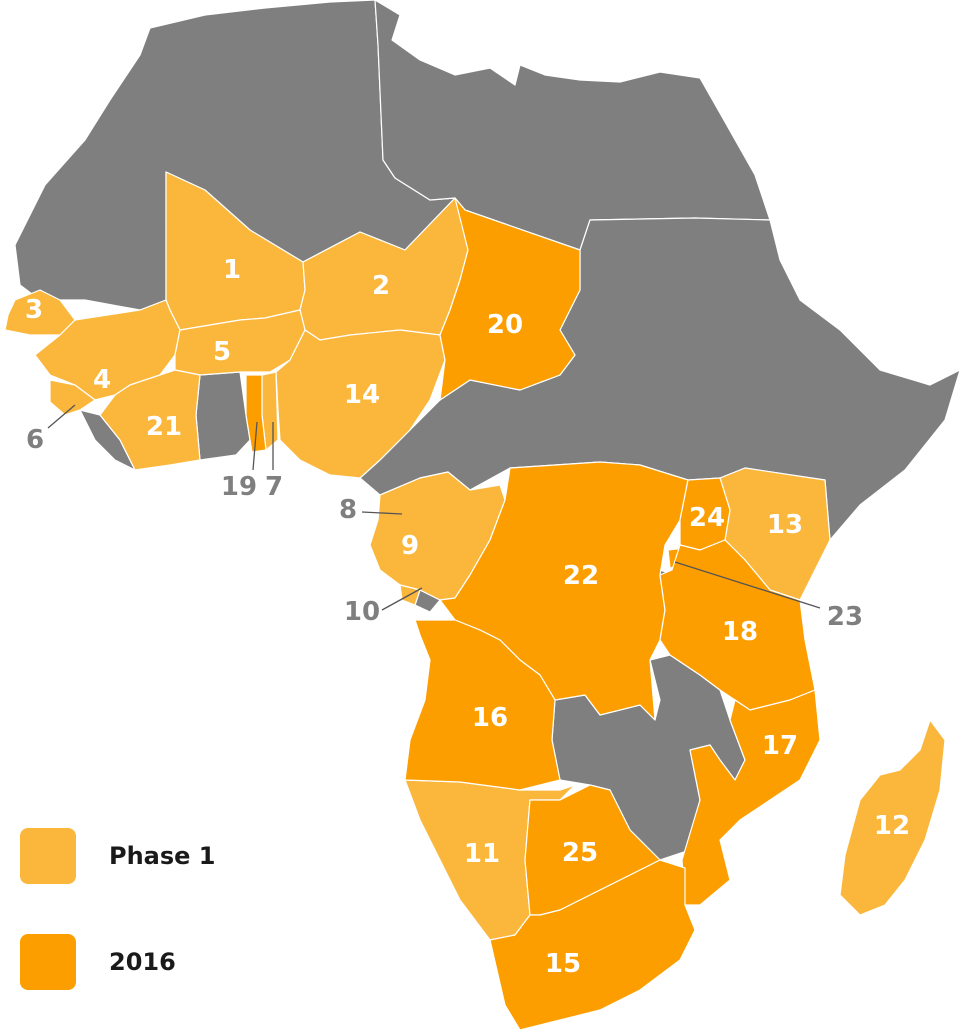 This screenshot has height=1034, width=969. What do you see at coordinates (164, 427) in the screenshot?
I see `label-21: 21` at bounding box center [164, 427].